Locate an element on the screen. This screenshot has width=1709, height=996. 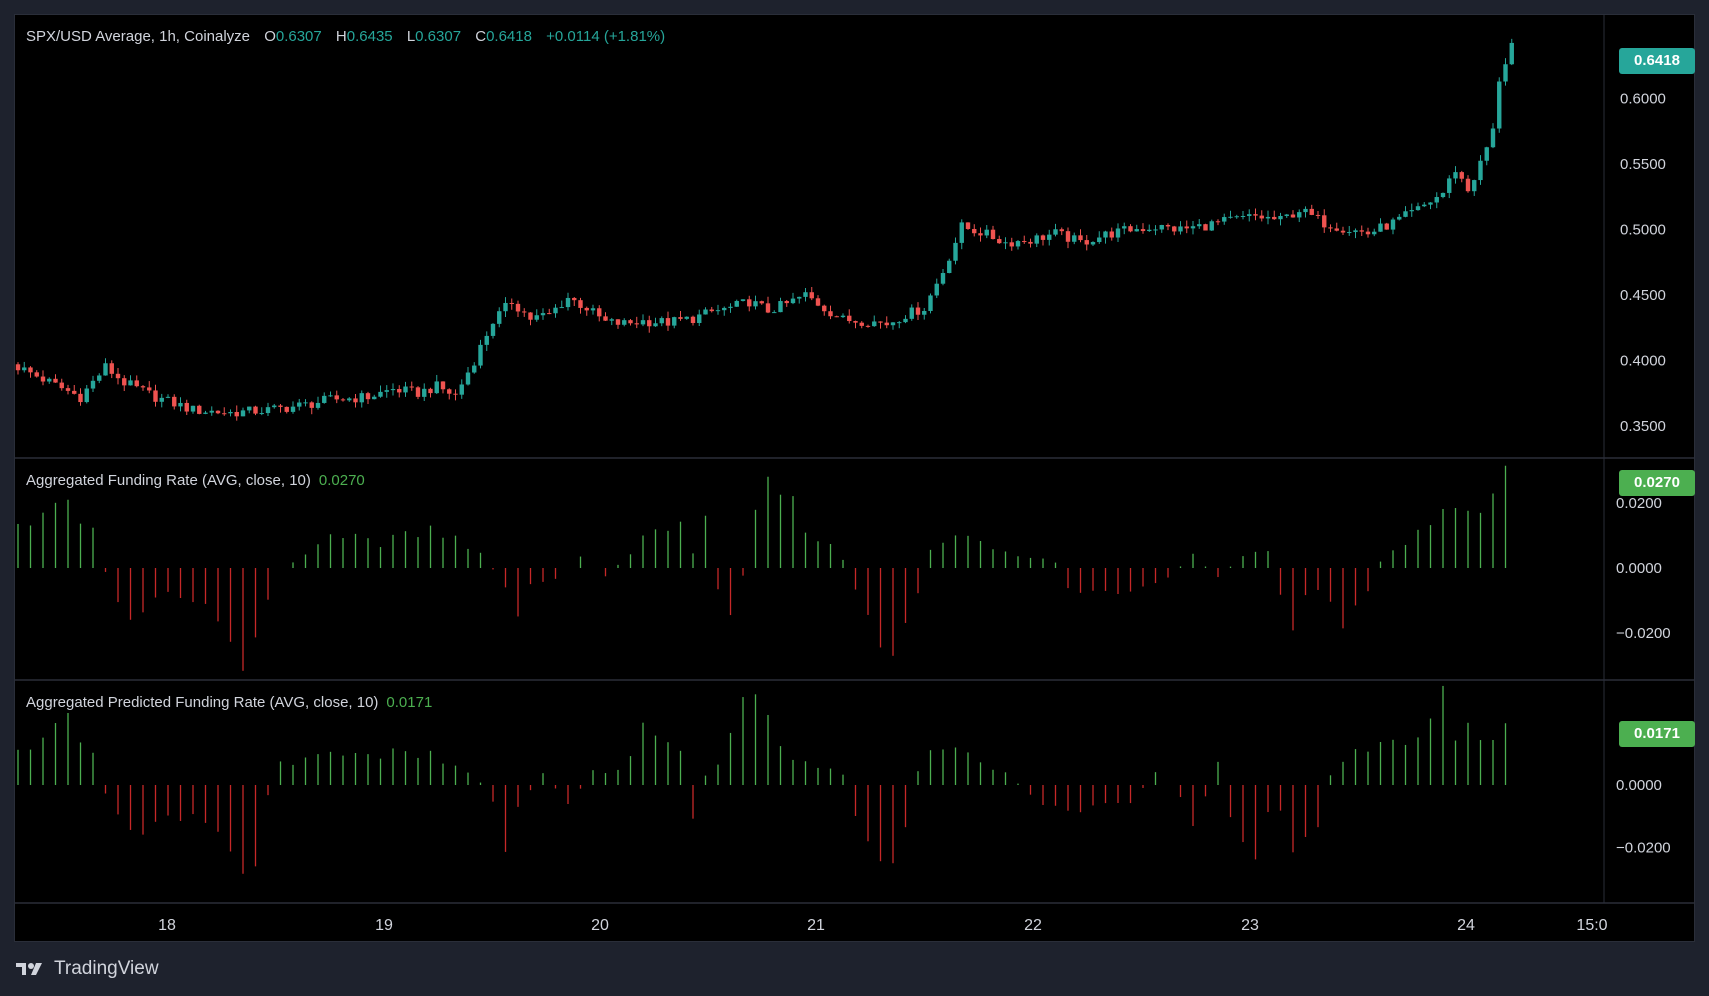
price-tick-label: 0.4500 is located at coordinates (1643, 295).